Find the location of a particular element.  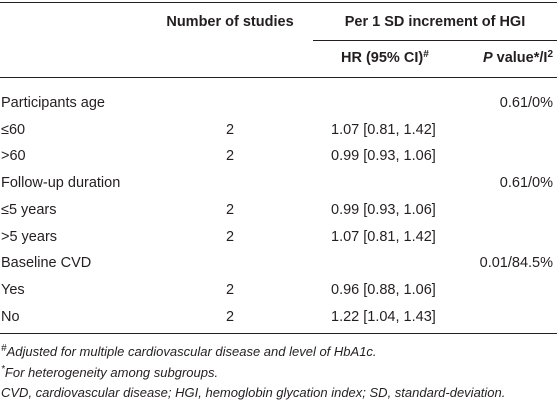

row-label: Follow-up duration is located at coordinates (61, 183).